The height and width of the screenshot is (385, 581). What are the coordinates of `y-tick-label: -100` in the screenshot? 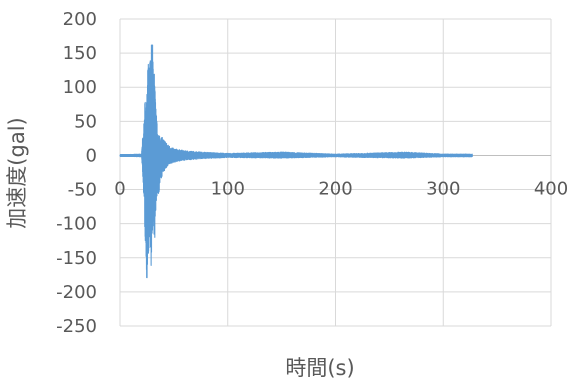 It's located at (76, 224).